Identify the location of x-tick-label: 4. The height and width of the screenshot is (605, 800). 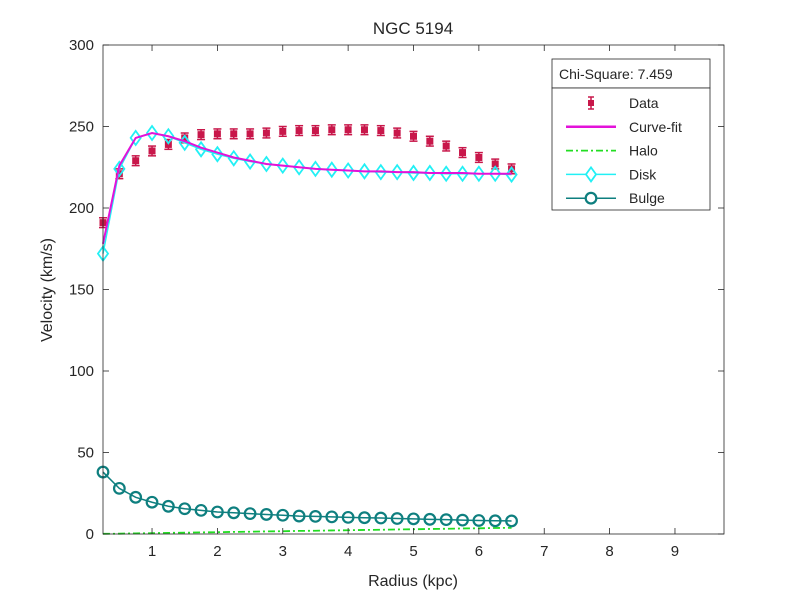
(348, 551).